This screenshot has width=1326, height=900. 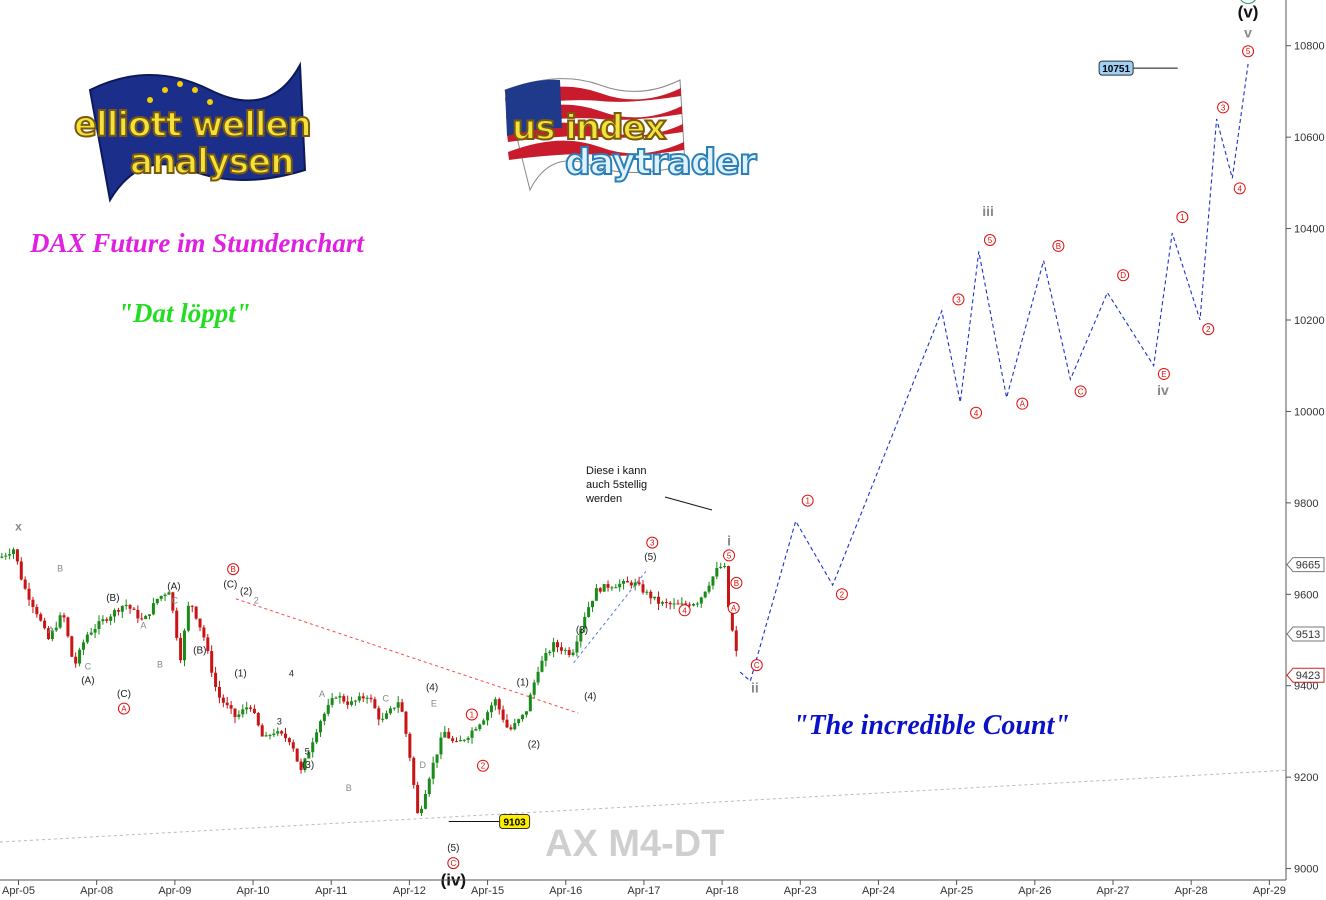 What do you see at coordinates (453, 863) in the screenshot?
I see `circled-label-text: C` at bounding box center [453, 863].